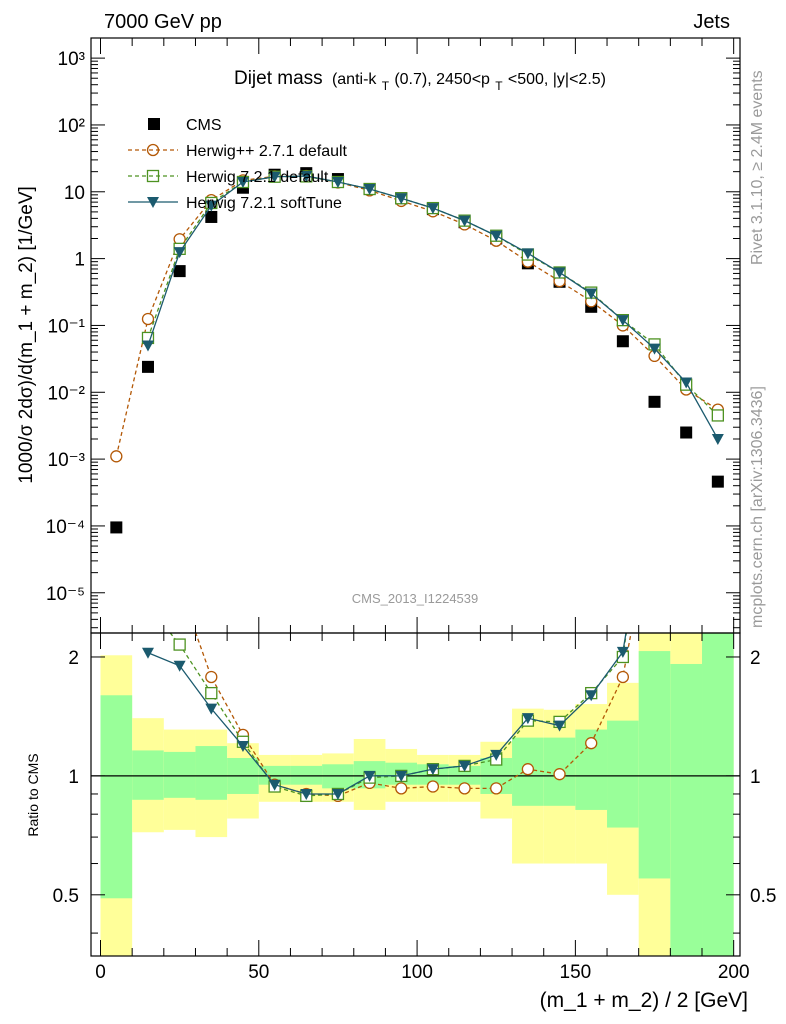 This screenshot has height=1024, width=786. What do you see at coordinates (71, 59) in the screenshot?
I see `main-y-tick-label: 10³` at bounding box center [71, 59].